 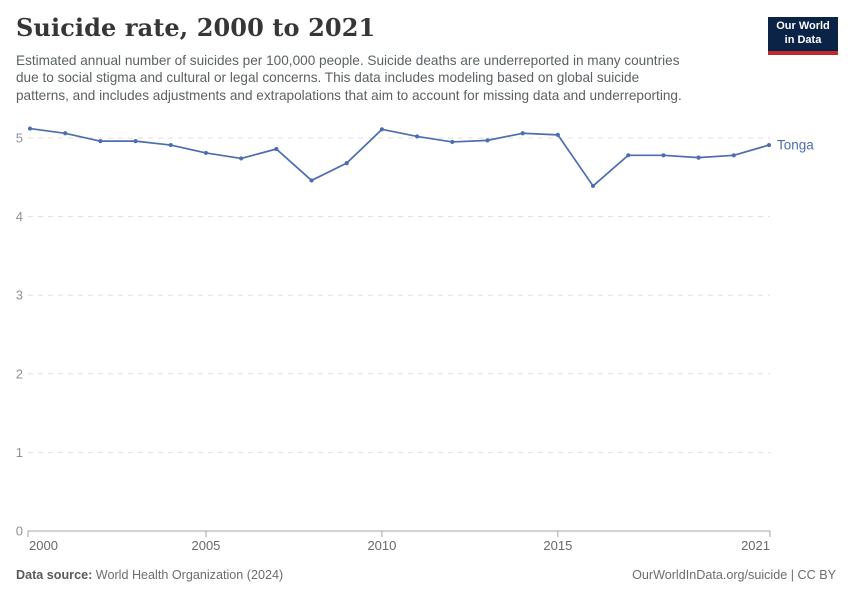 I want to click on data-point-2015, so click(x=557, y=134).